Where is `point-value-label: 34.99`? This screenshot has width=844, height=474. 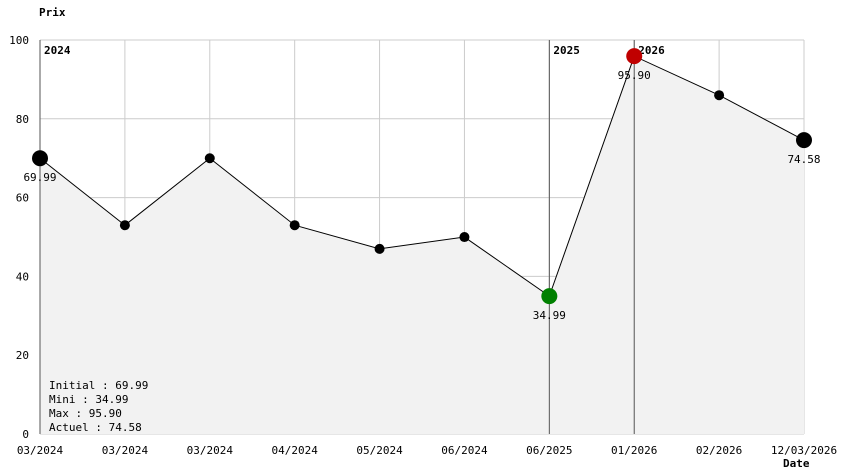 point-value-label: 34.99 is located at coordinates (549, 315).